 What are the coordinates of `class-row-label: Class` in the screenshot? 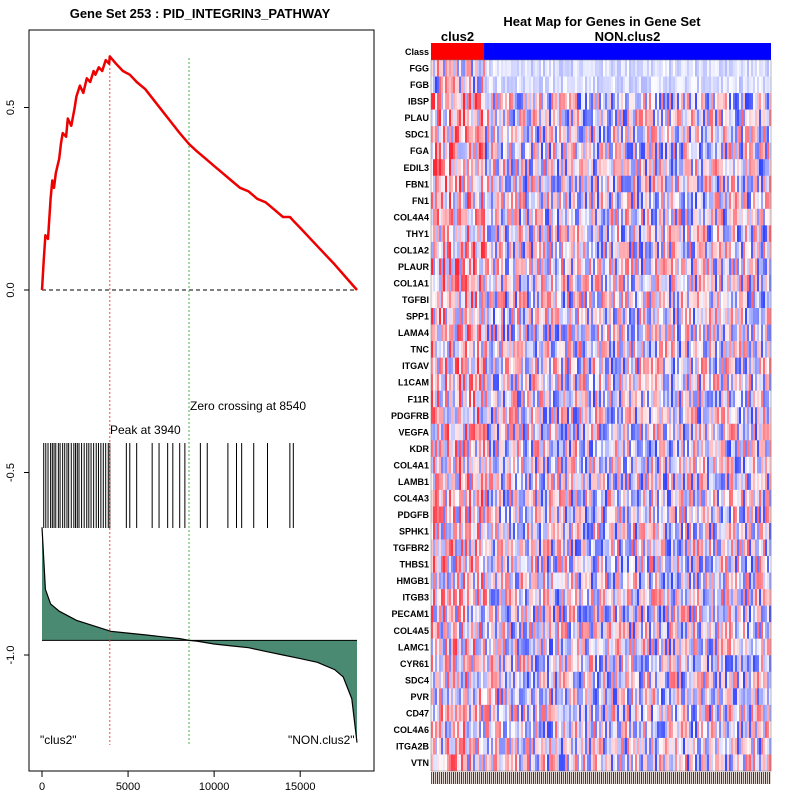 It's located at (417, 52).